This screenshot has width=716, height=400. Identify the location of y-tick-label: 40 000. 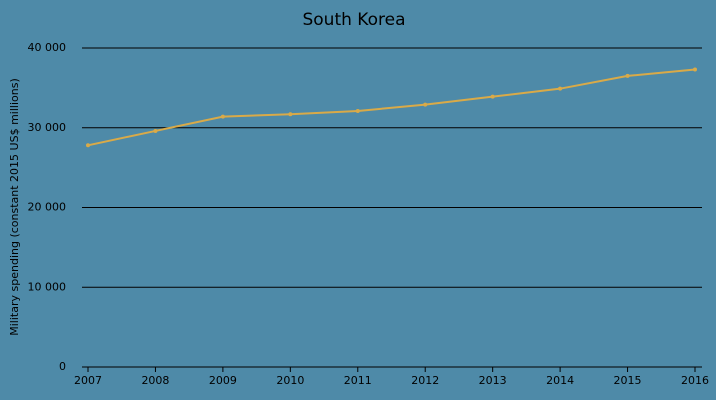
(47, 47).